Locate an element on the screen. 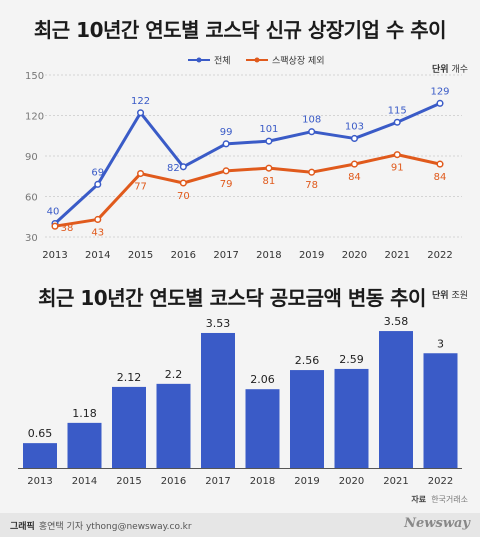 Image resolution: width=480 pixels, height=537 pixels. bar-x-tick-label: 2021 is located at coordinates (395, 481).